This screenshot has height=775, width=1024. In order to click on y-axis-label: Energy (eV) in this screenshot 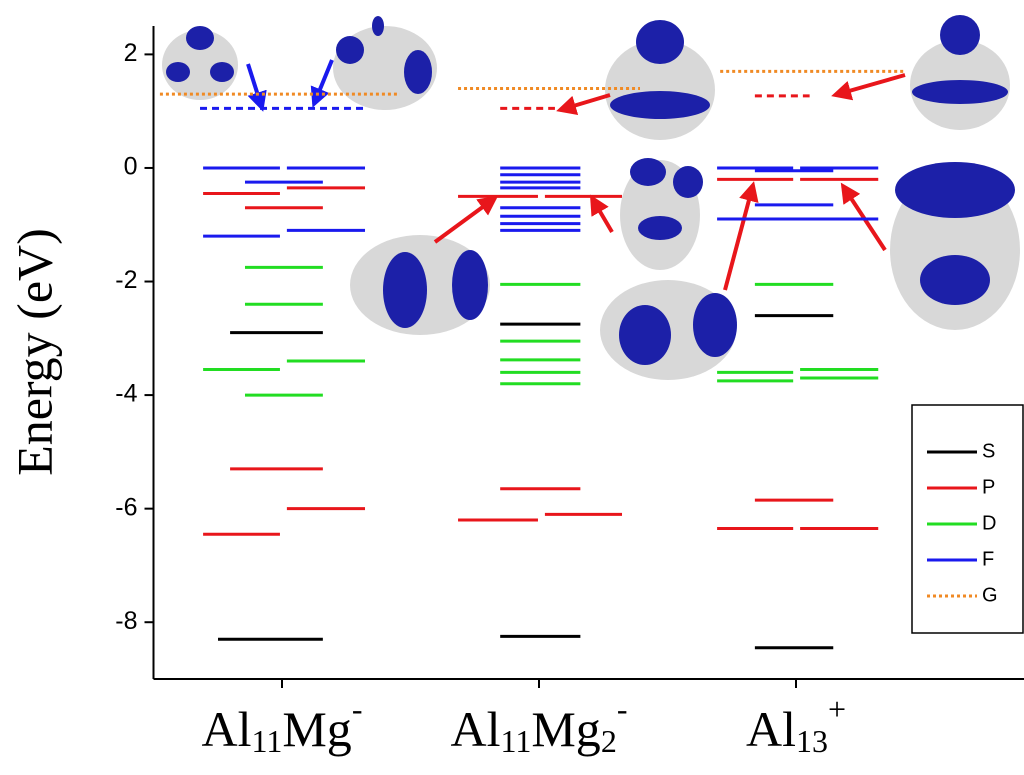, I will do `click(34, 352)`.